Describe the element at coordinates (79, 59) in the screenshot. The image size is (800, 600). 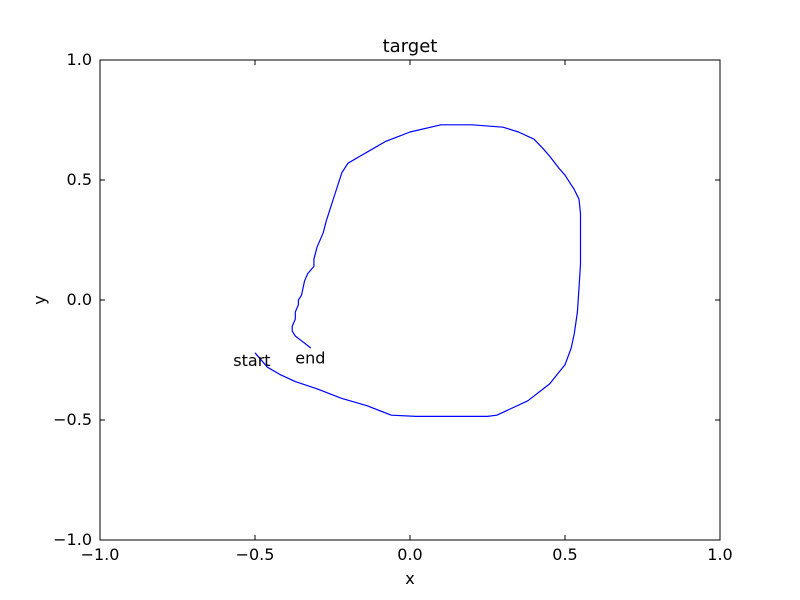
I see `y-tick-label: 1.0` at that location.